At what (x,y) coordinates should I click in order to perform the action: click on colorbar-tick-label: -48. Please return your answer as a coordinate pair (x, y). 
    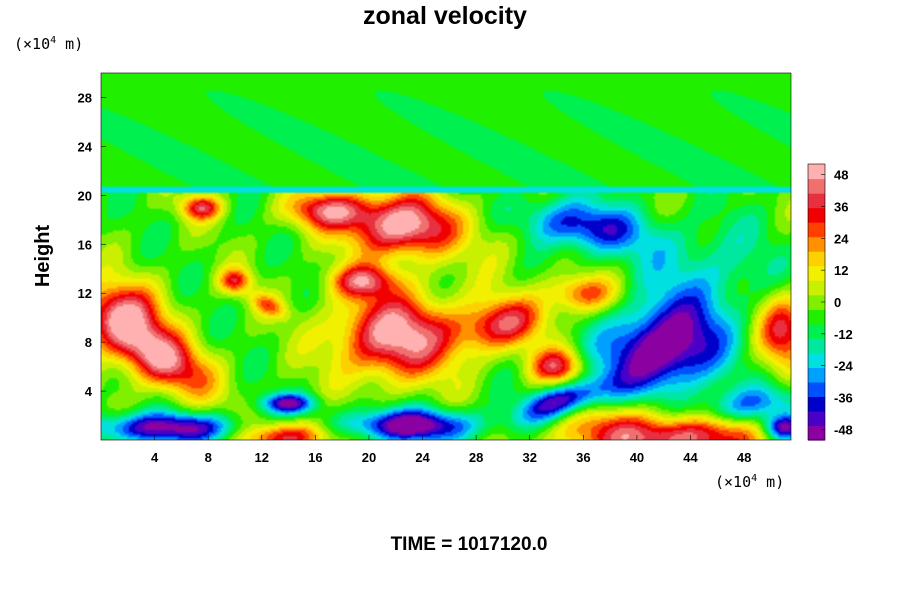
    Looking at the image, I should click on (843, 429).